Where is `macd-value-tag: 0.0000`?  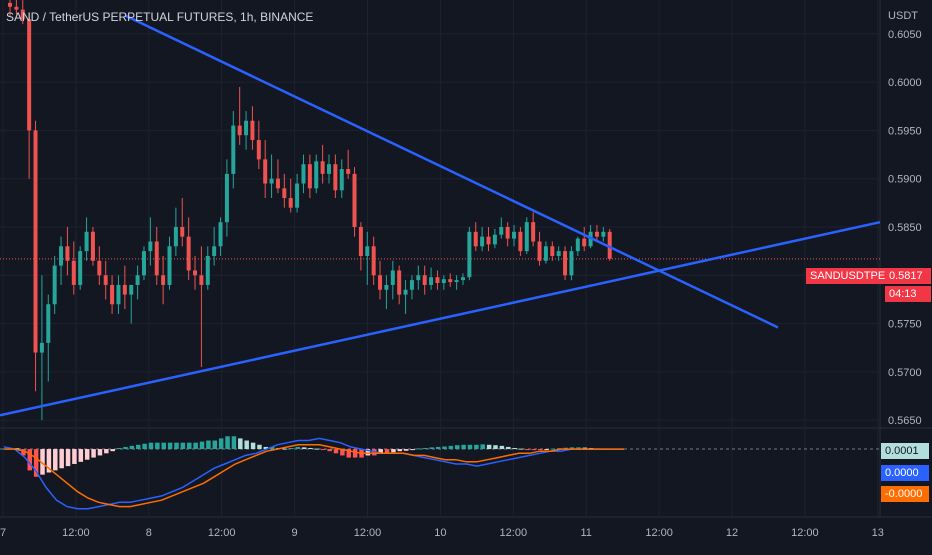
macd-value-tag: 0.0000 is located at coordinates (905, 473).